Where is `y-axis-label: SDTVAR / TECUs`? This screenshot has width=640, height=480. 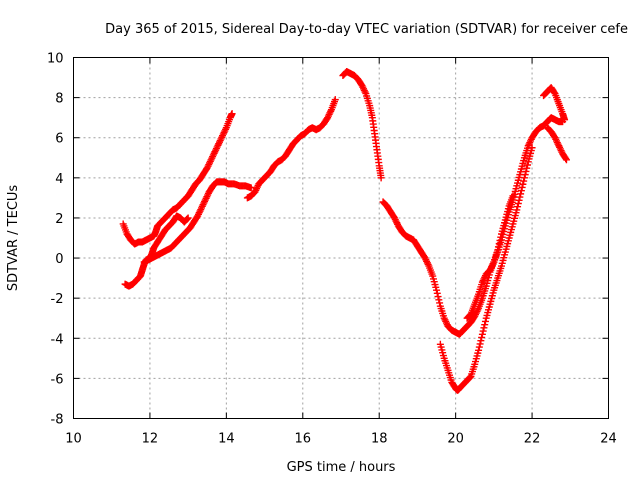 y-axis-label: SDTVAR / TECUs is located at coordinates (13, 238).